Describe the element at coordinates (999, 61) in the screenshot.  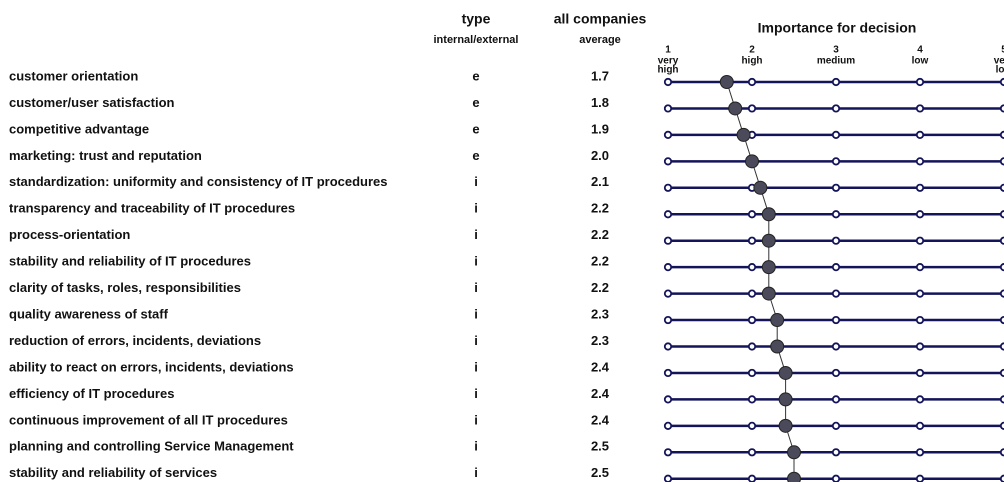
I see `x-tick-sublabel: very` at that location.